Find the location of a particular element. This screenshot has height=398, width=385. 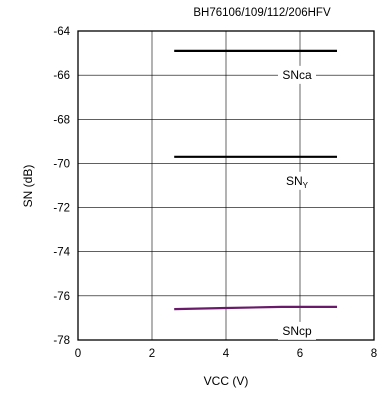

x-tick-labels: 0 2 4 6 8 is located at coordinates (226, 354).